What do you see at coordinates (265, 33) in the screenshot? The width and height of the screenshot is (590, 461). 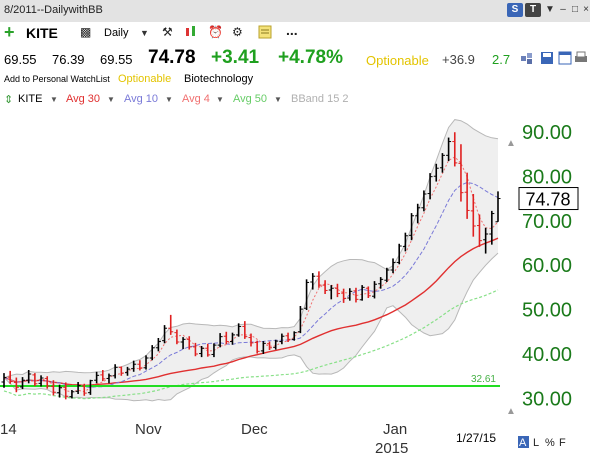 I see `note-icon` at bounding box center [265, 33].